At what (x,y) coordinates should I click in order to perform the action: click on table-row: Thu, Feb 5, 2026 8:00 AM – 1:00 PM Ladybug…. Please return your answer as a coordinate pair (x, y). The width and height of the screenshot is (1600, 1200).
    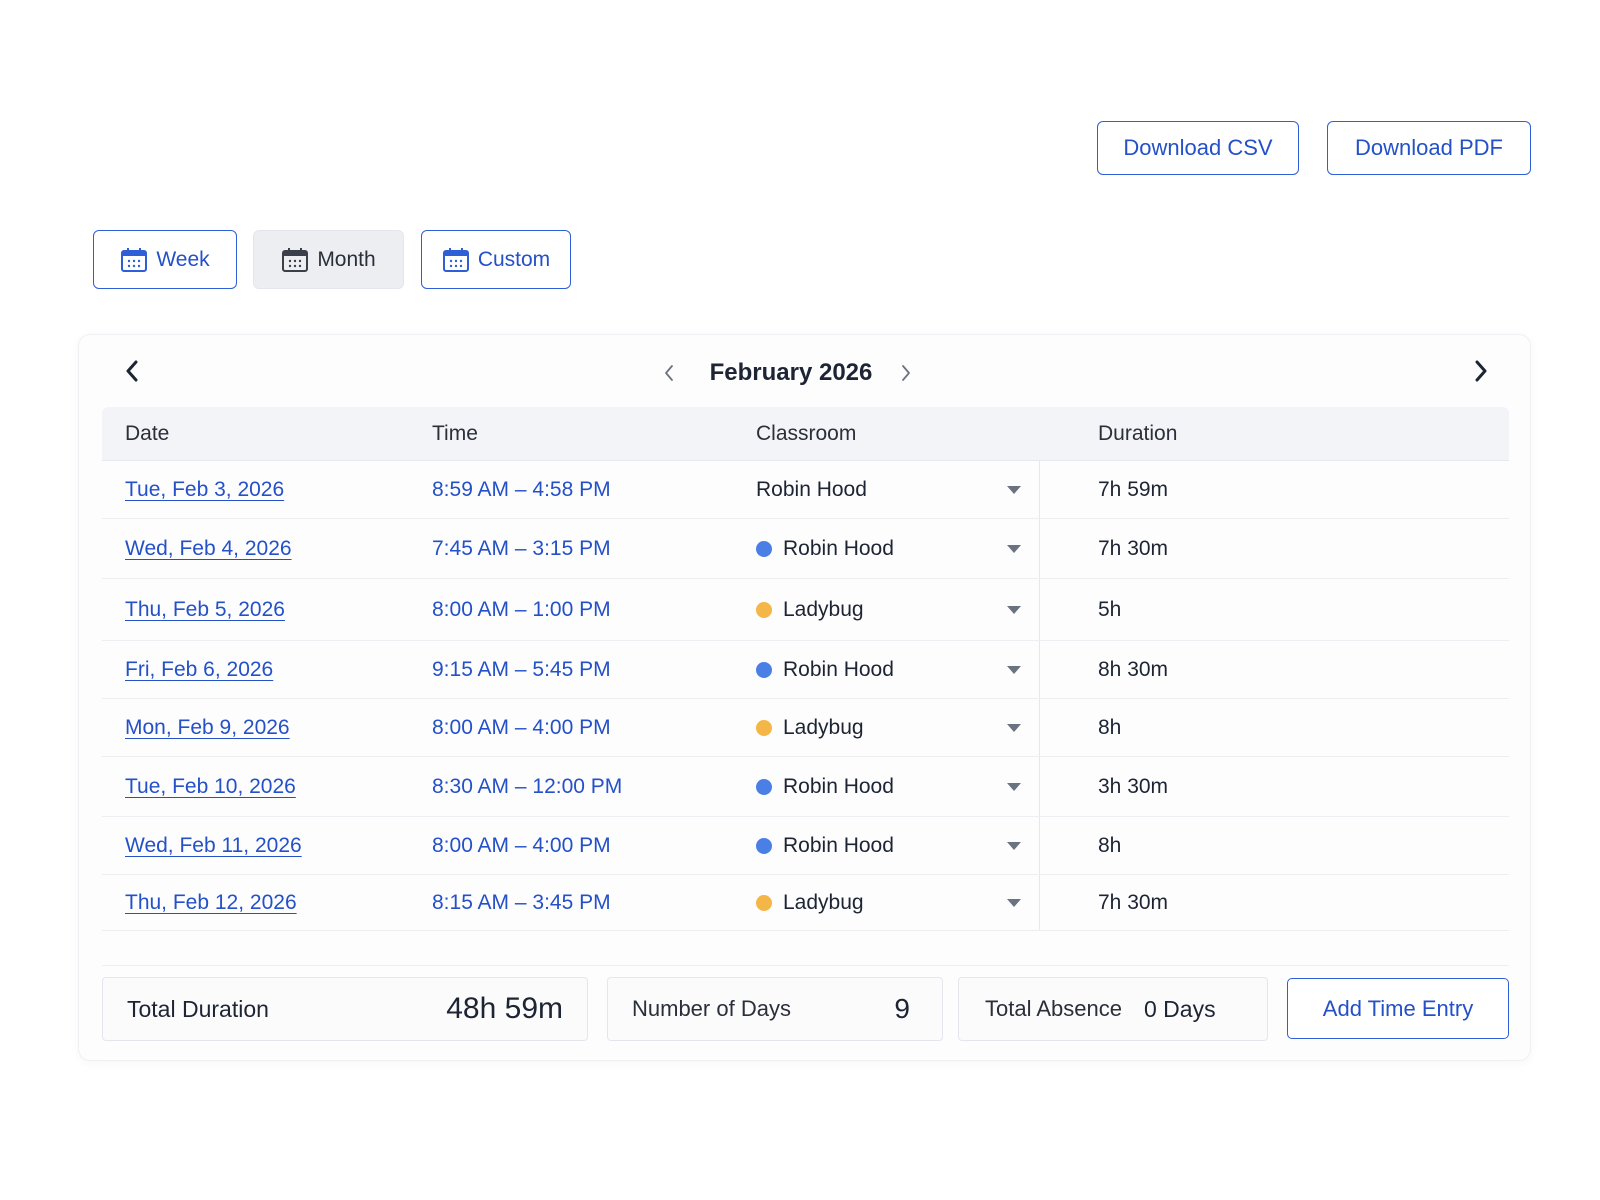
    Looking at the image, I should click on (805, 610).